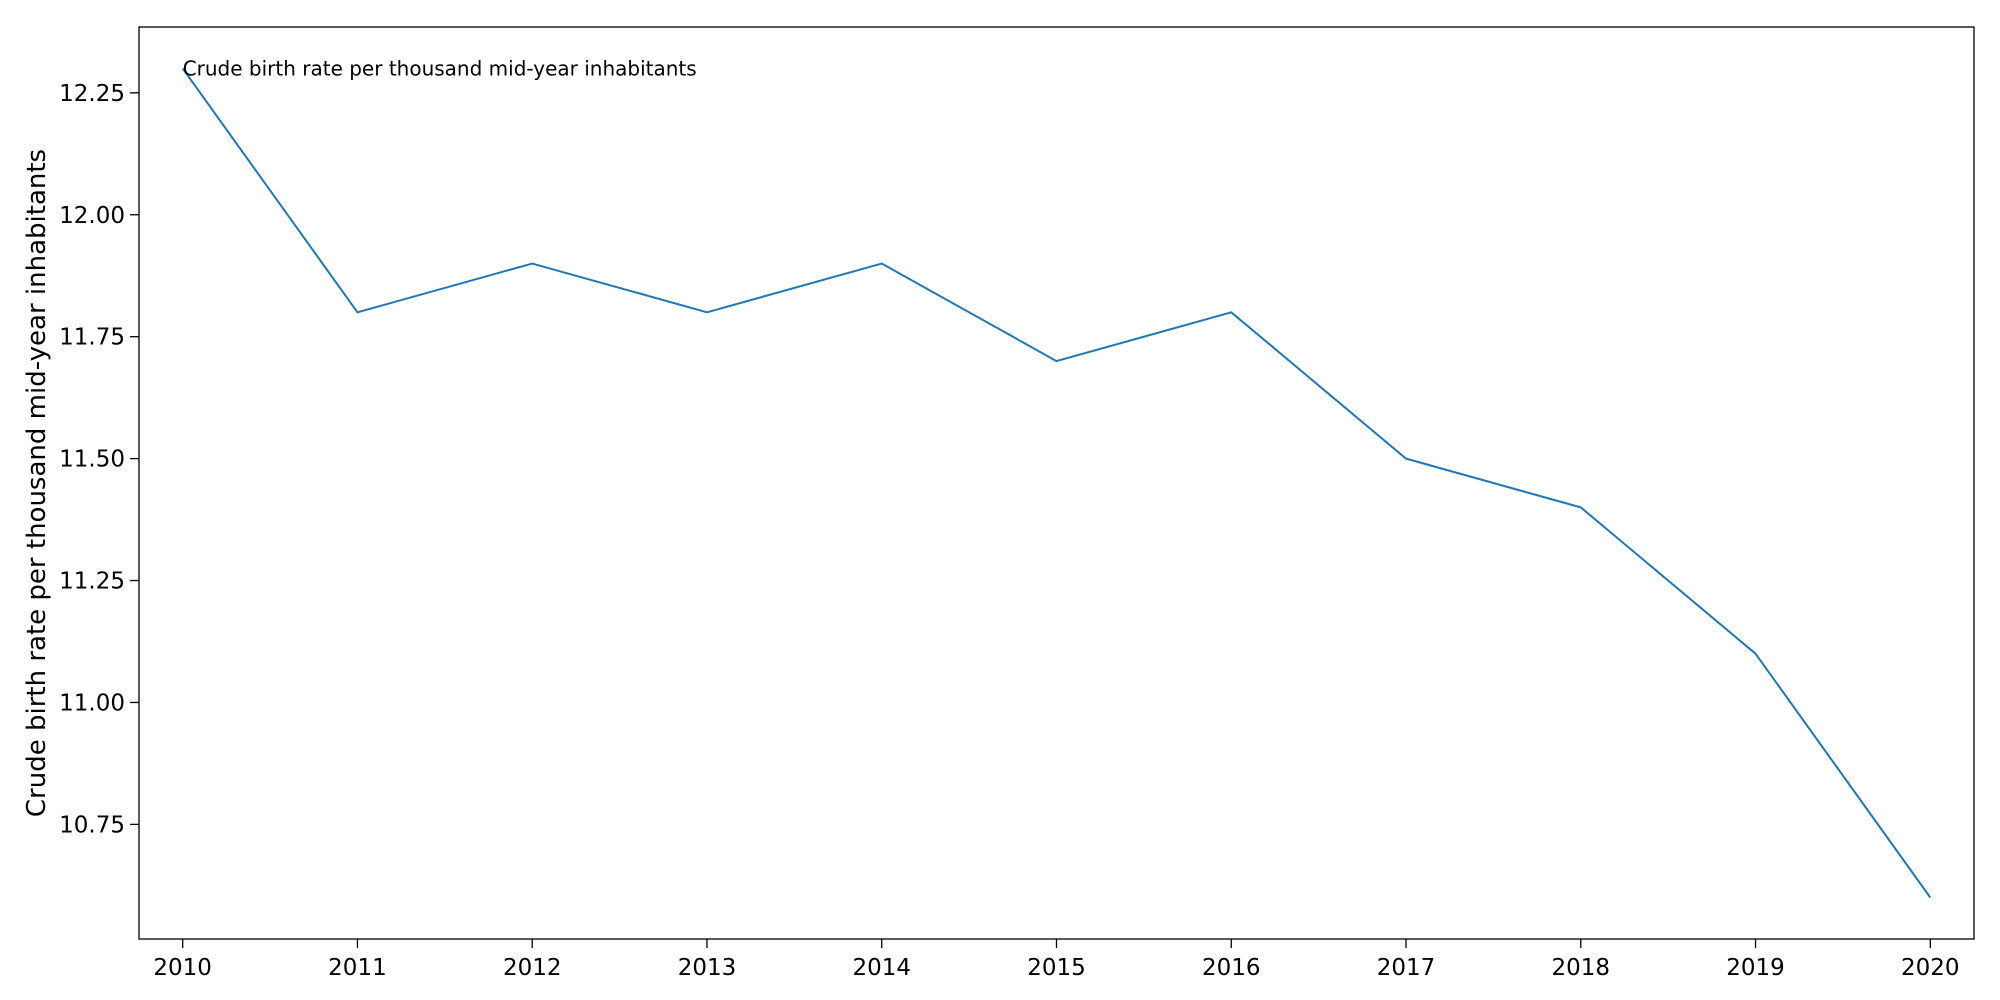 The width and height of the screenshot is (2000, 1000). What do you see at coordinates (182, 968) in the screenshot?
I see `x-tick-label: 2010` at bounding box center [182, 968].